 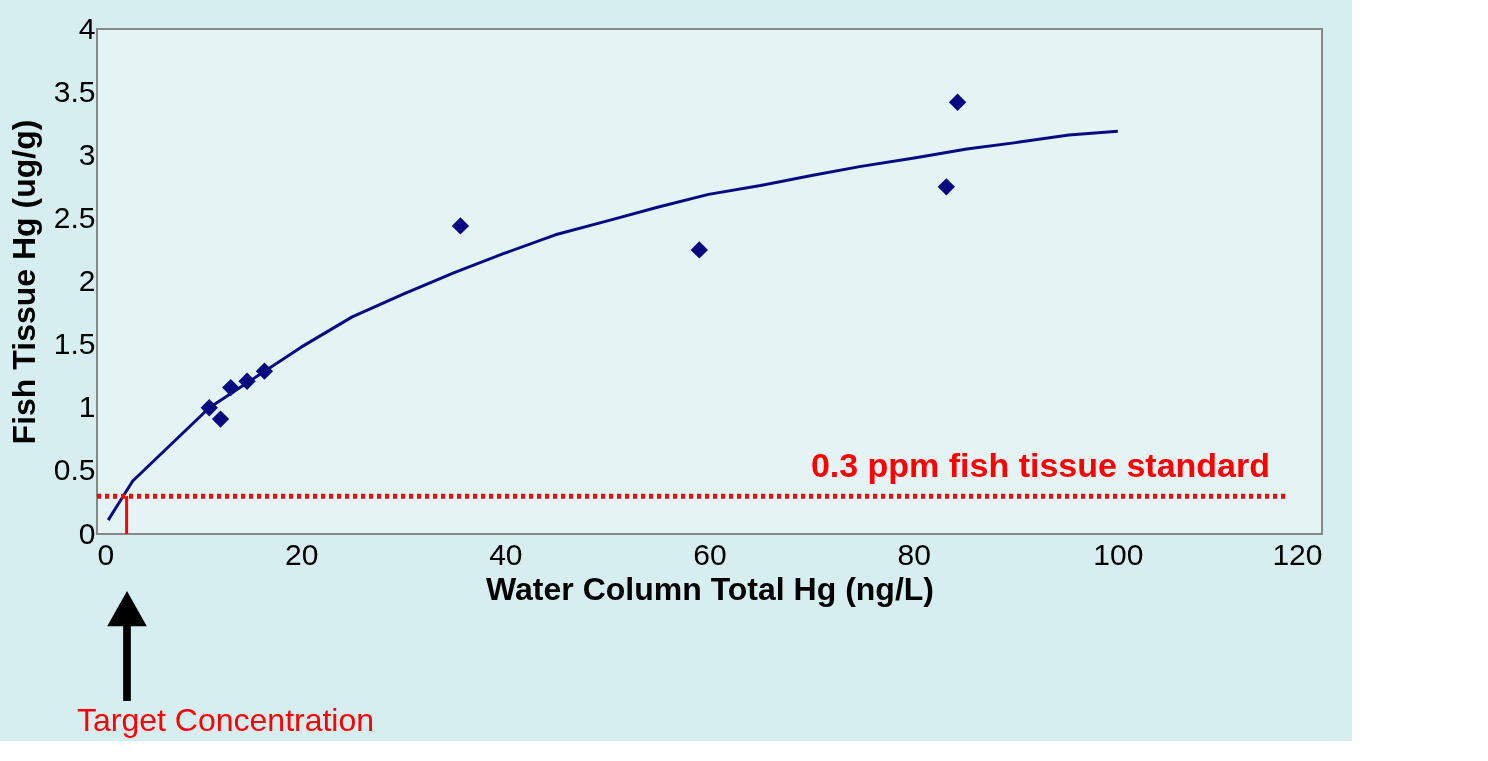 I want to click on x-tick-label: 60, so click(x=710, y=554).